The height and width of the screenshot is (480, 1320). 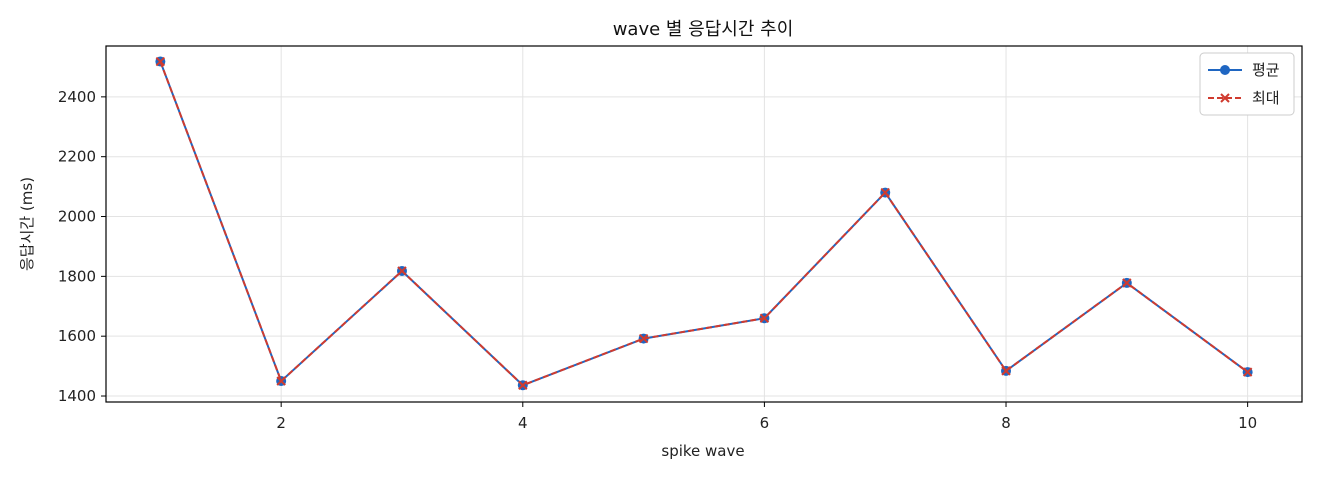 I want to click on y-tick-label: 2000, so click(x=77, y=217).